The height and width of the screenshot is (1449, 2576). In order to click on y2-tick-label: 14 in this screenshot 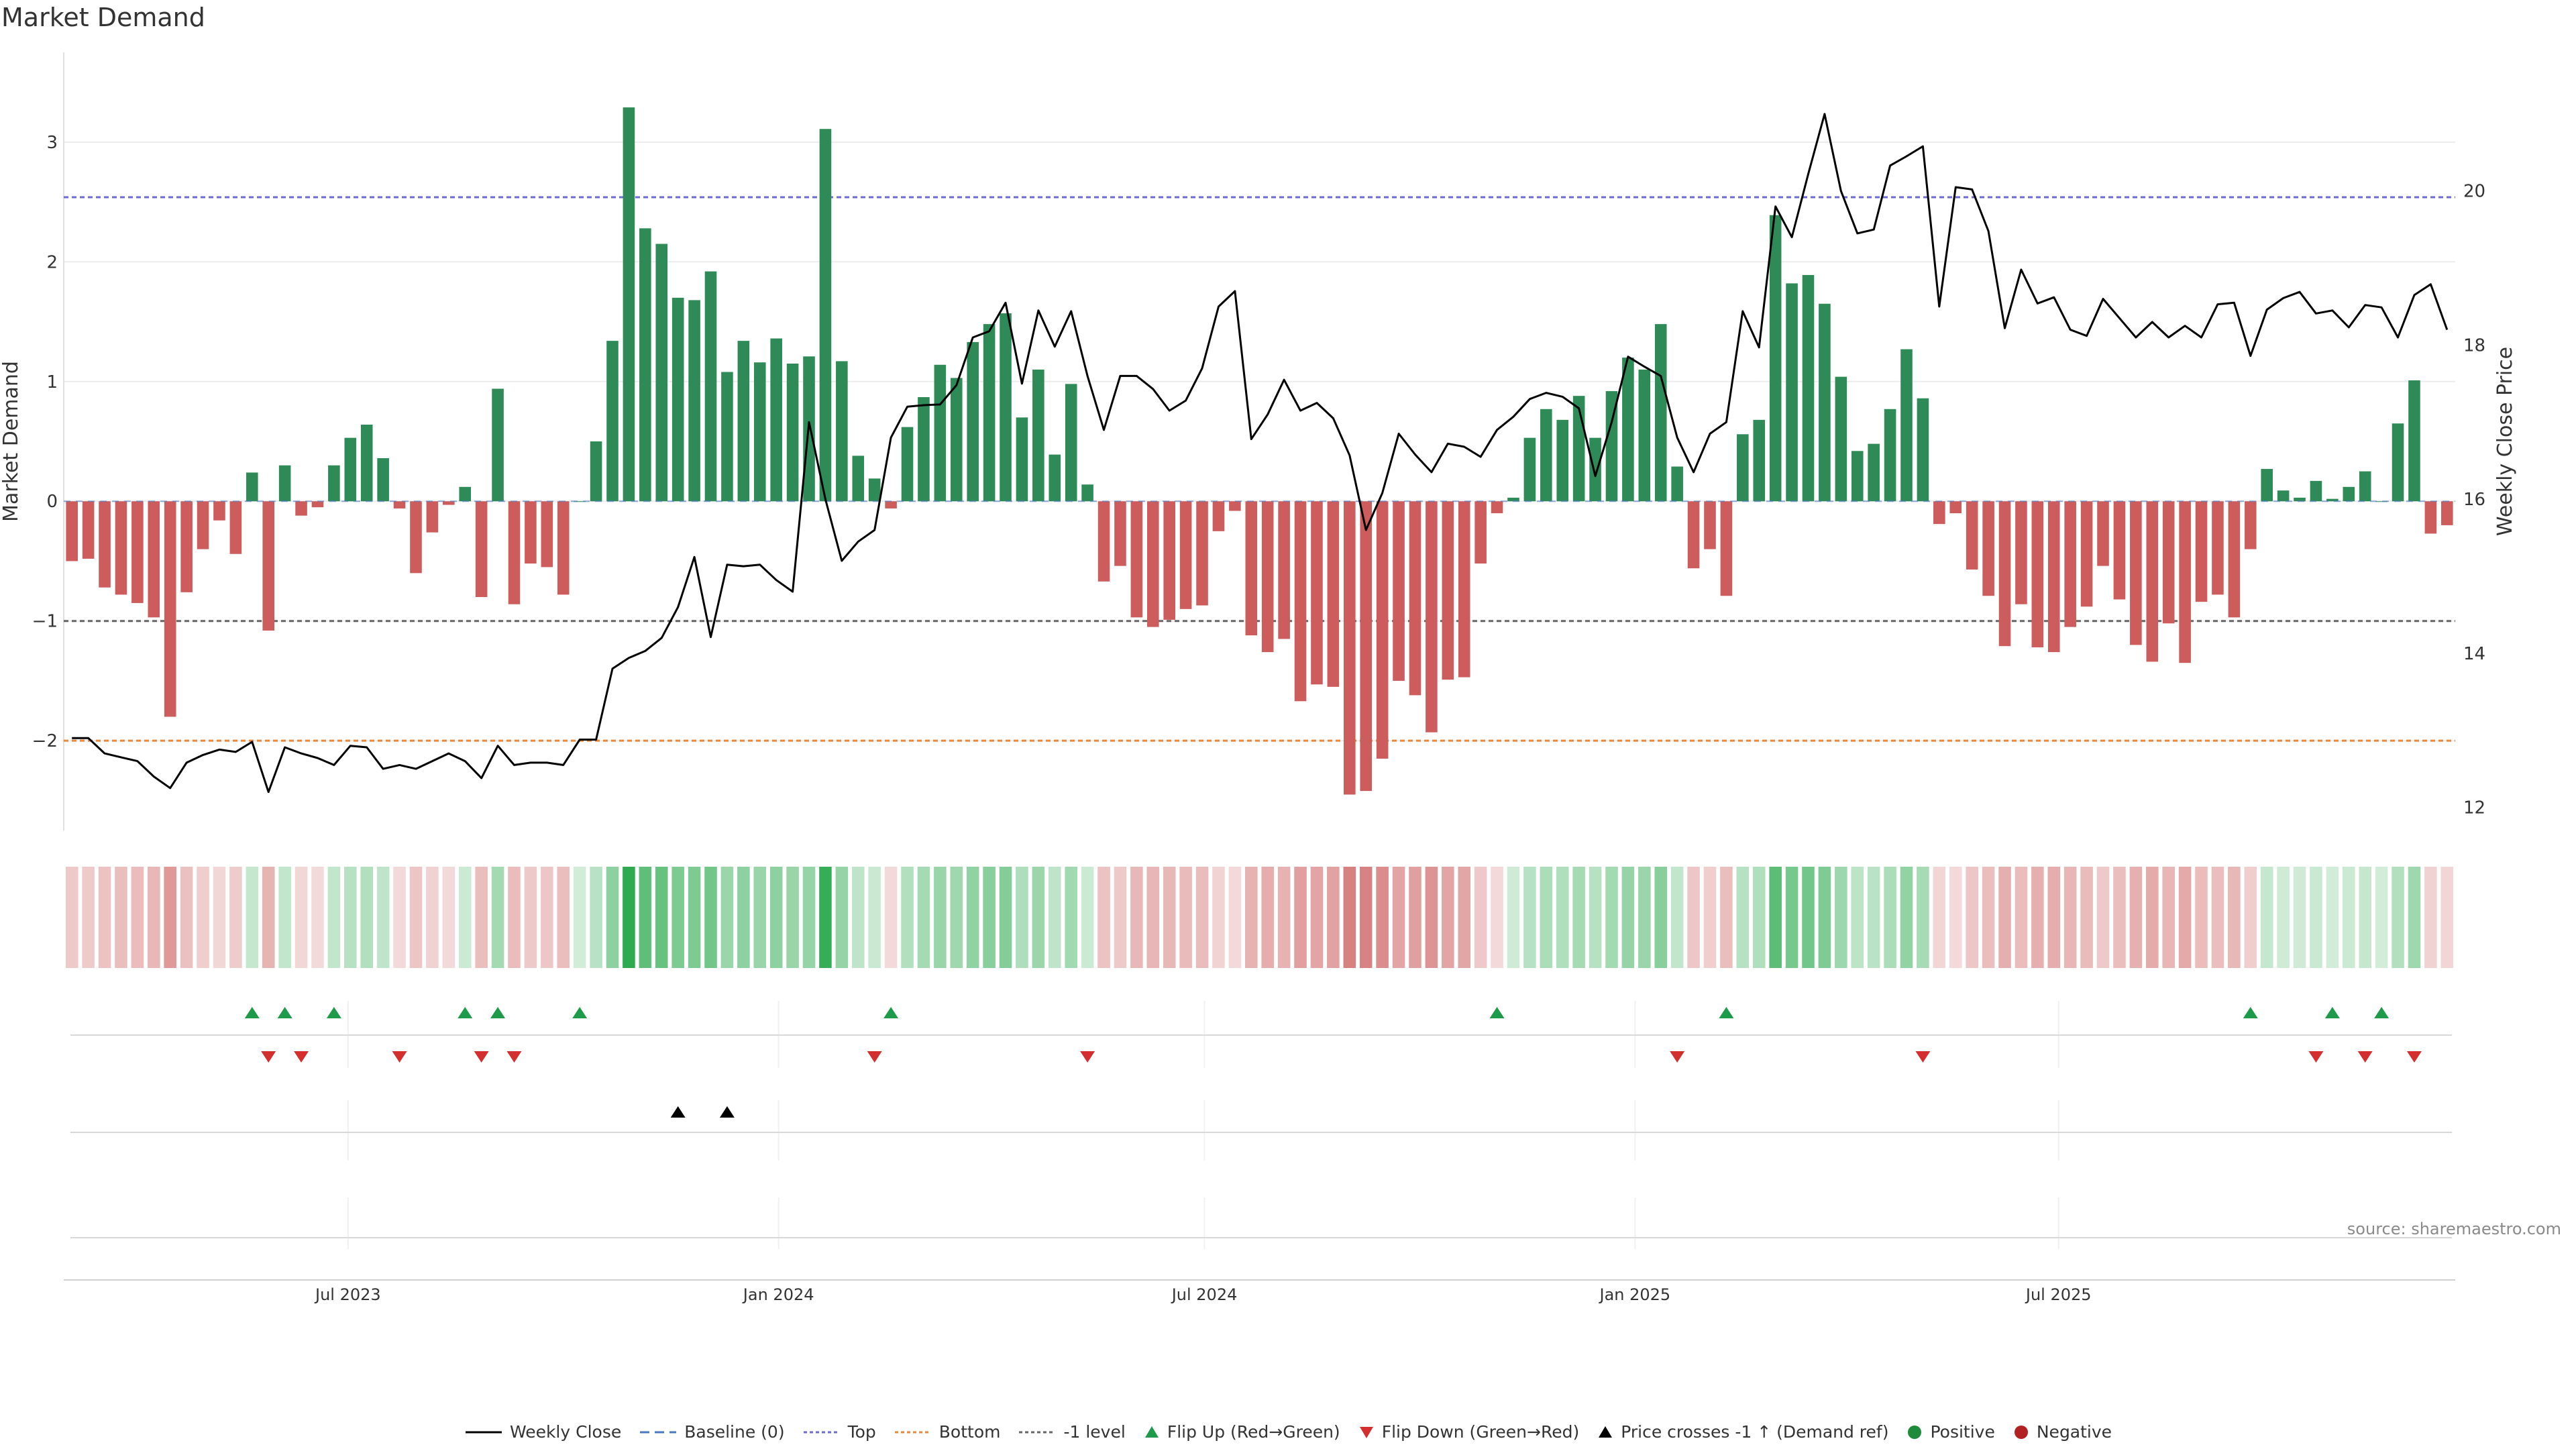, I will do `click(2474, 654)`.